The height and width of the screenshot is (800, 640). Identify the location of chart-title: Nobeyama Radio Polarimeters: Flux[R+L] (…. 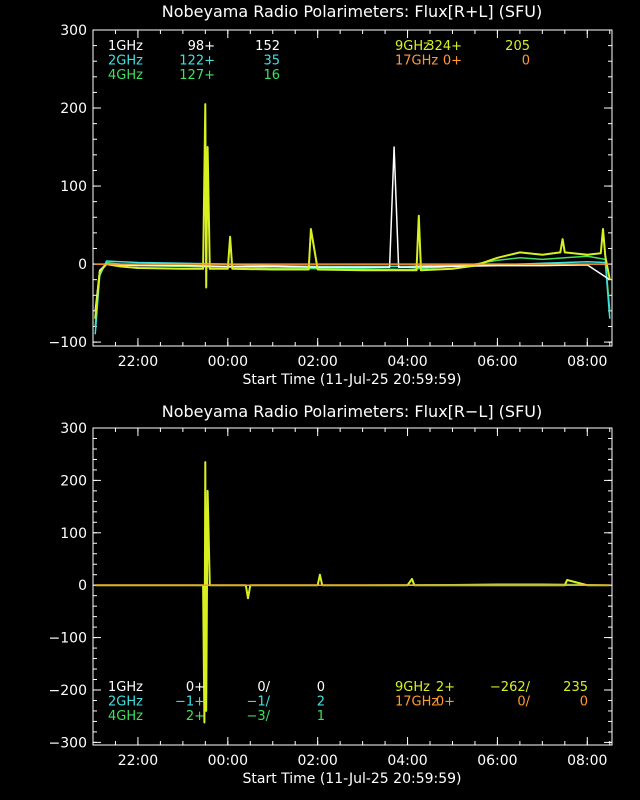
(352, 11).